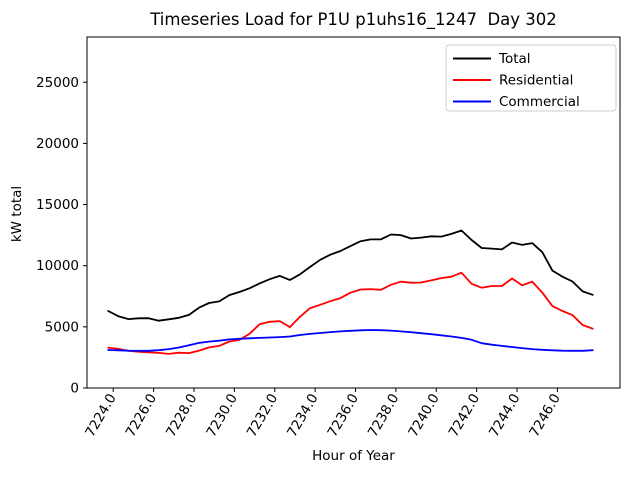  I want to click on legend-entry-residential: Residential, so click(536, 81).